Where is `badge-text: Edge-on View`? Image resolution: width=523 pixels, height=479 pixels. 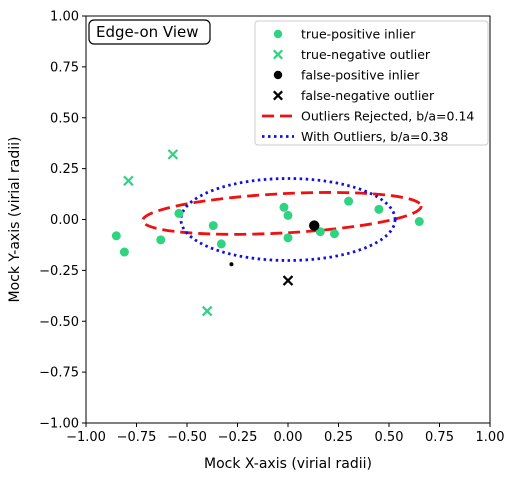
badge-text: Edge-on View is located at coordinates (147, 32).